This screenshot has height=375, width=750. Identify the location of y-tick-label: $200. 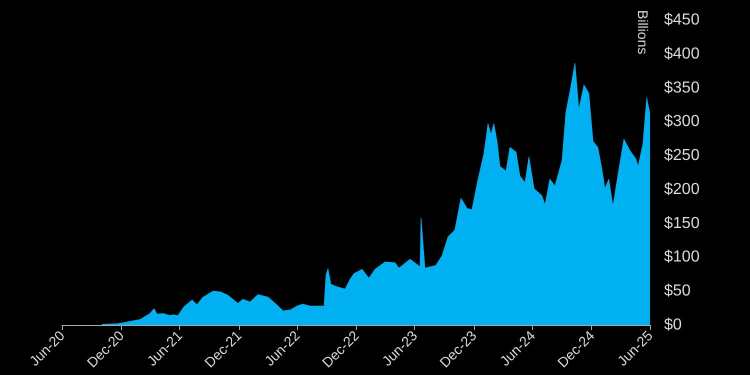
(682, 189).